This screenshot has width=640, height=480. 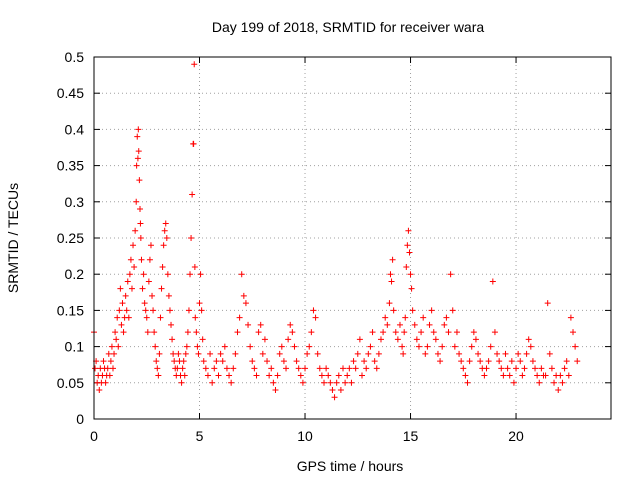 What do you see at coordinates (305, 436) in the screenshot?
I see `x-tick-label: 10` at bounding box center [305, 436].